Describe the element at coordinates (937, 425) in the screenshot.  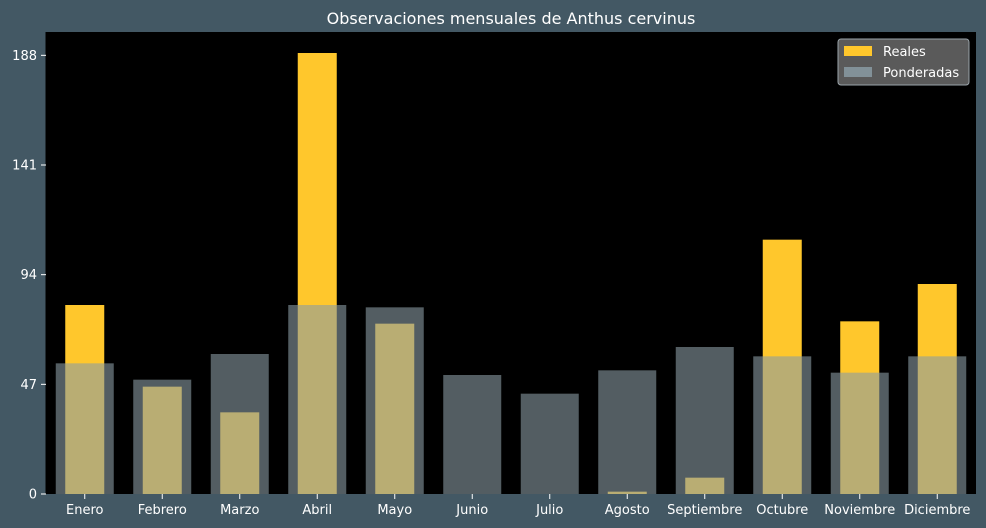
I see `bar-ponderadas-diciembre` at that location.